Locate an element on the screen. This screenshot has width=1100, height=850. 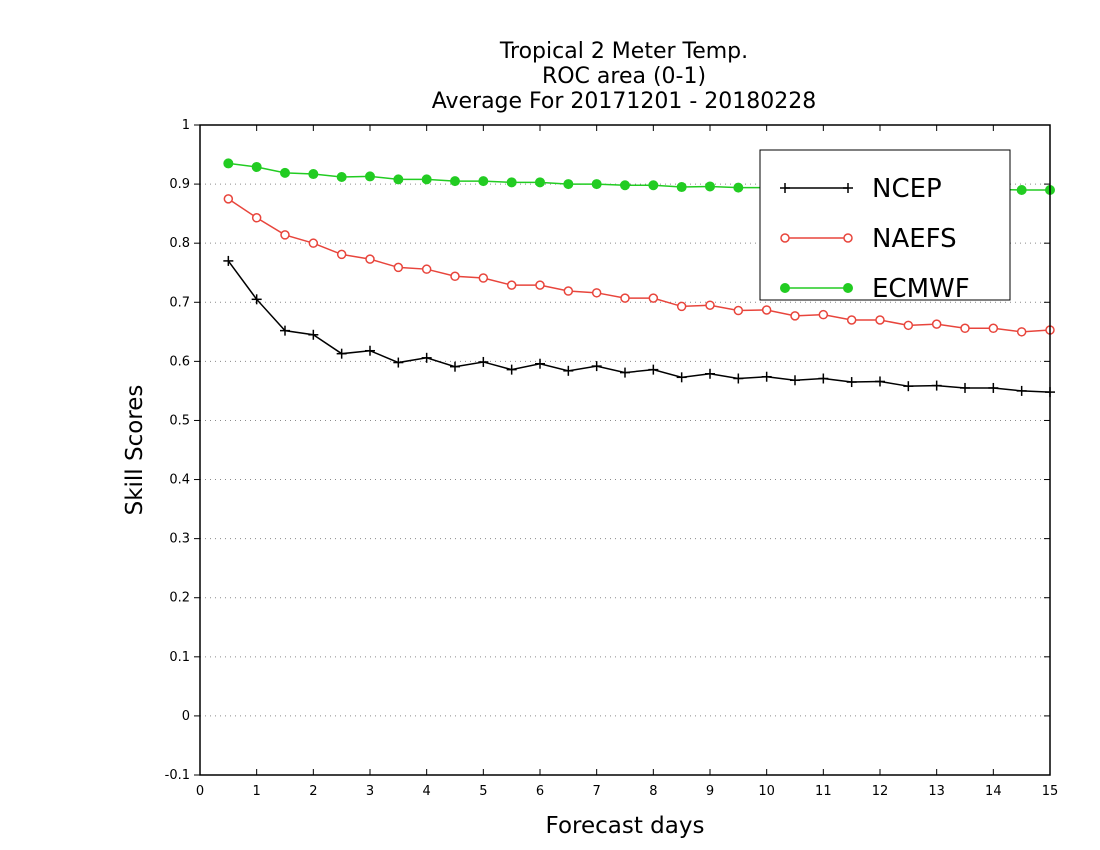
y-tick-label: 0.2 is located at coordinates (179, 598).